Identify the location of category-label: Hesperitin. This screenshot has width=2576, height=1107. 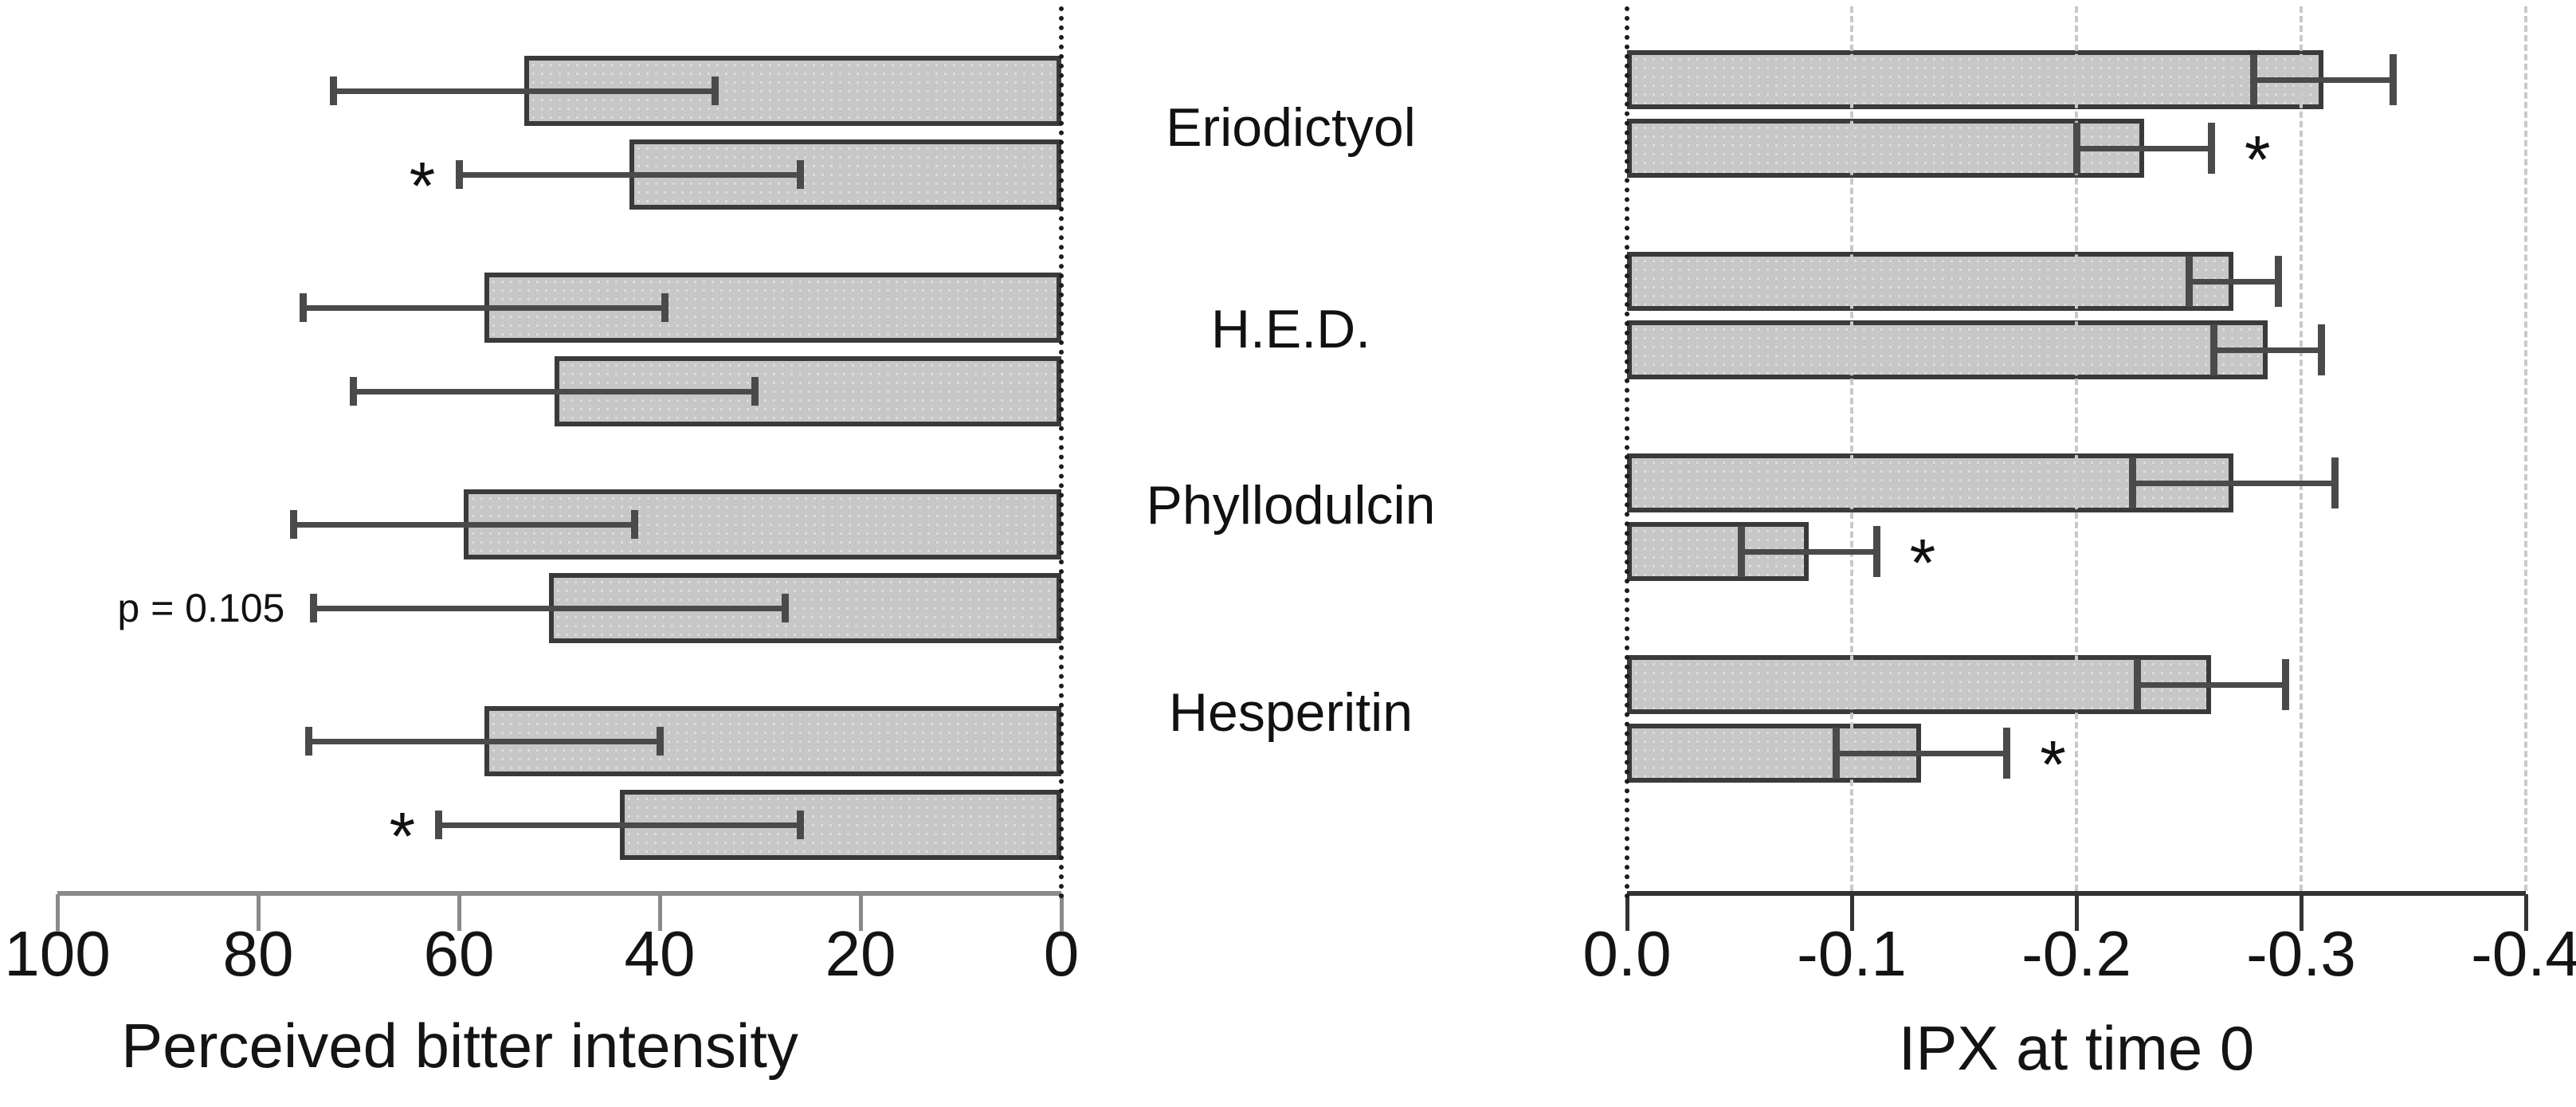
(1290, 712).